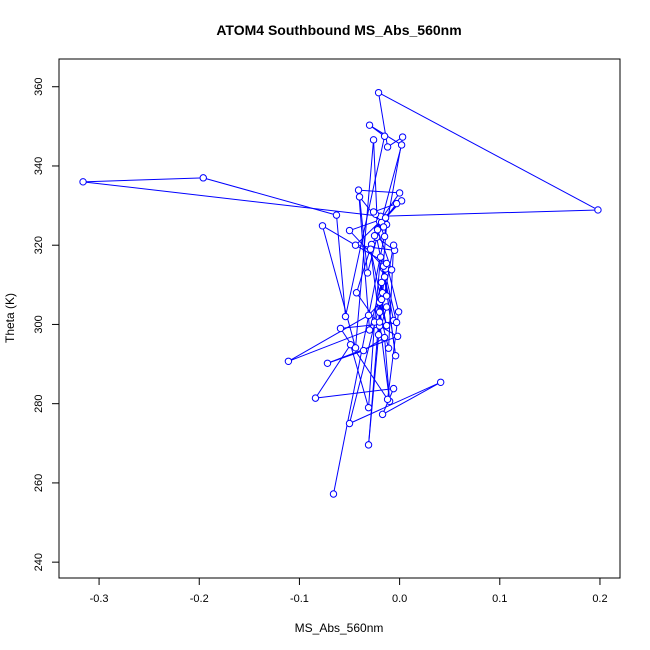 The height and width of the screenshot is (650, 650). What do you see at coordinates (39, 245) in the screenshot?
I see `y-tick-label: 320` at bounding box center [39, 245].